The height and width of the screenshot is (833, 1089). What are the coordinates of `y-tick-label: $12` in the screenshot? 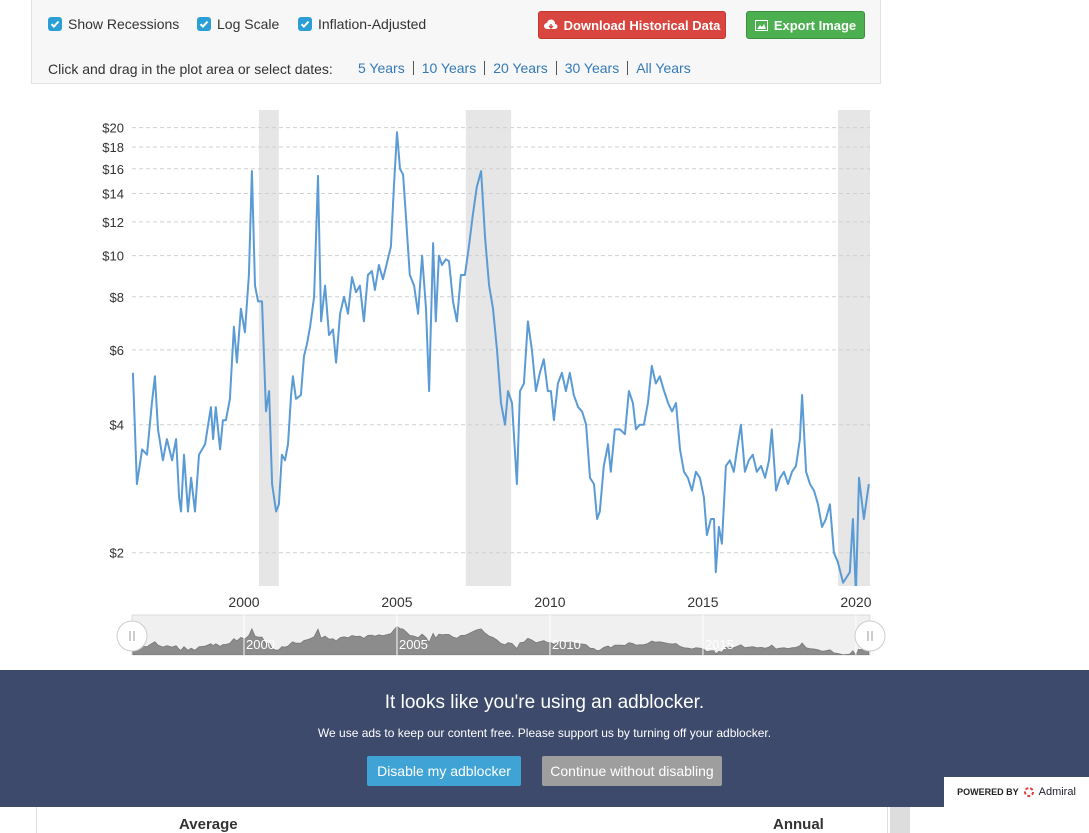 It's located at (113, 222).